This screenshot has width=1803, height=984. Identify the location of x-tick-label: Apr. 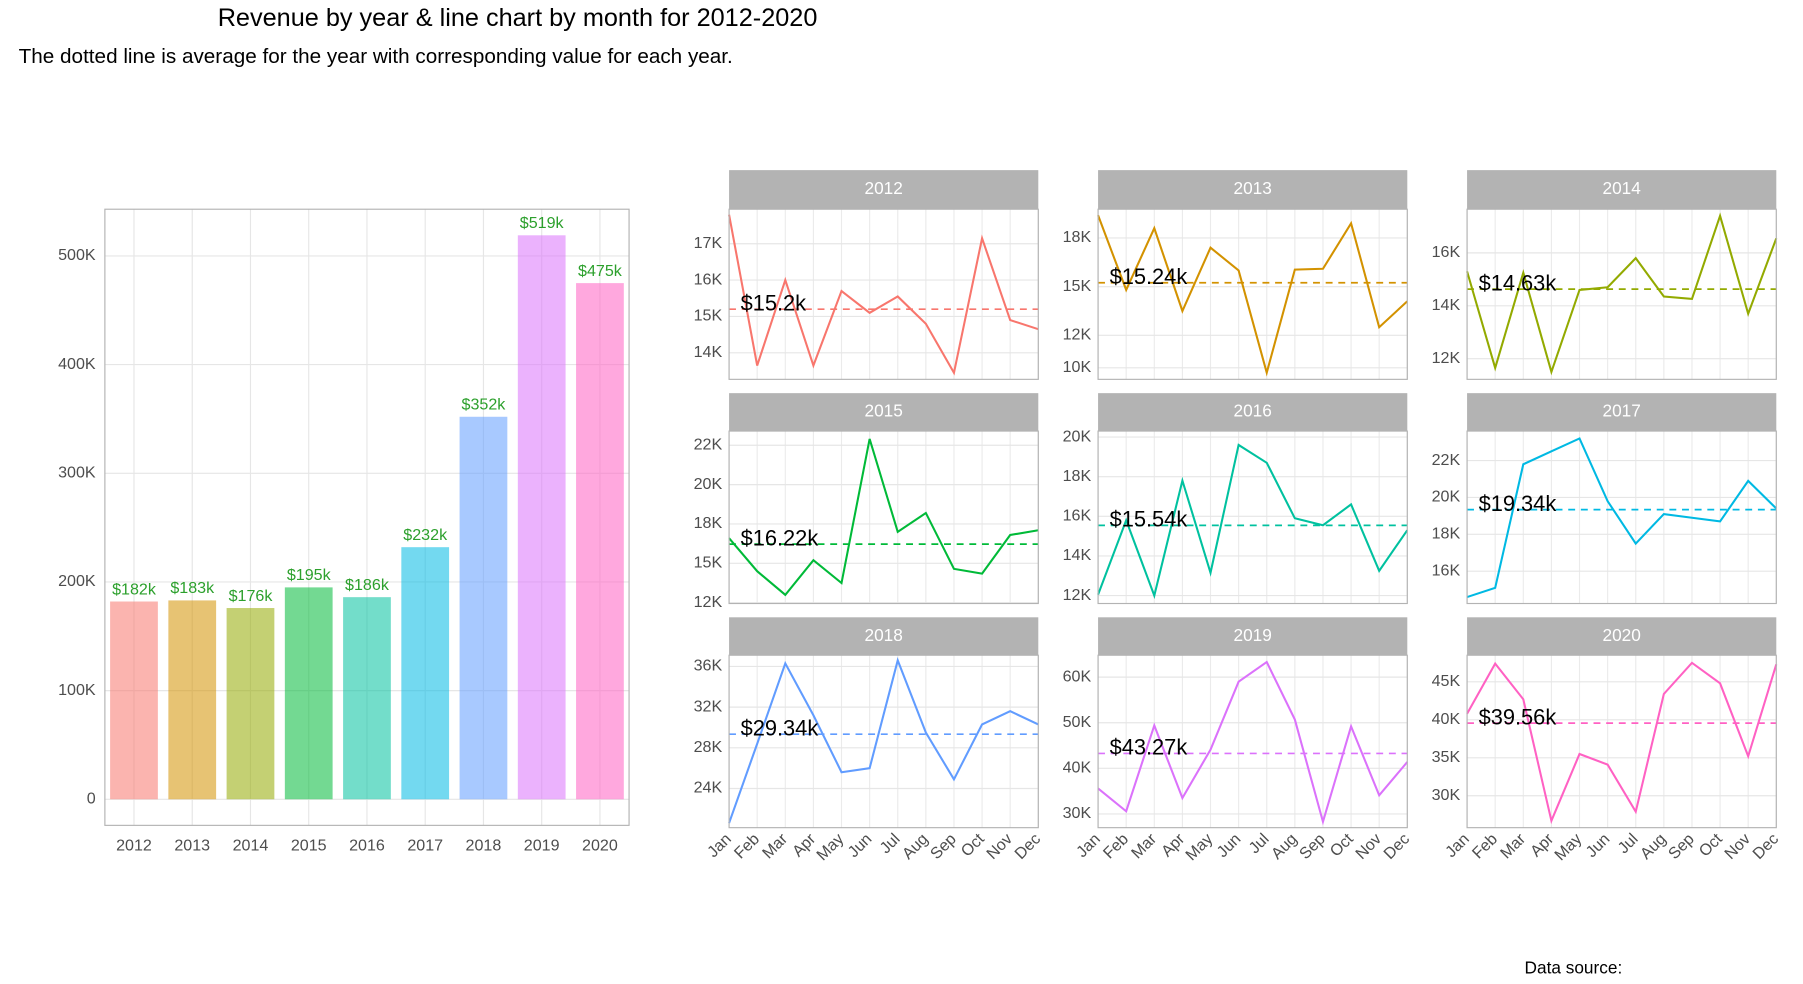
(1542, 845).